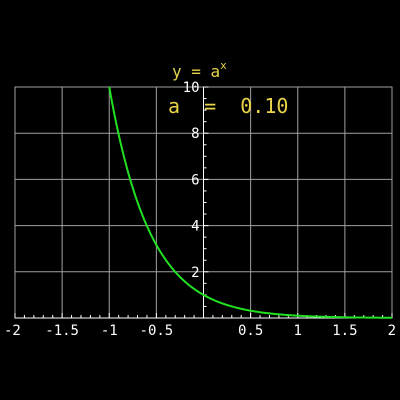 The height and width of the screenshot is (400, 400). I want to click on chart-title: y = ax, so click(199, 70).